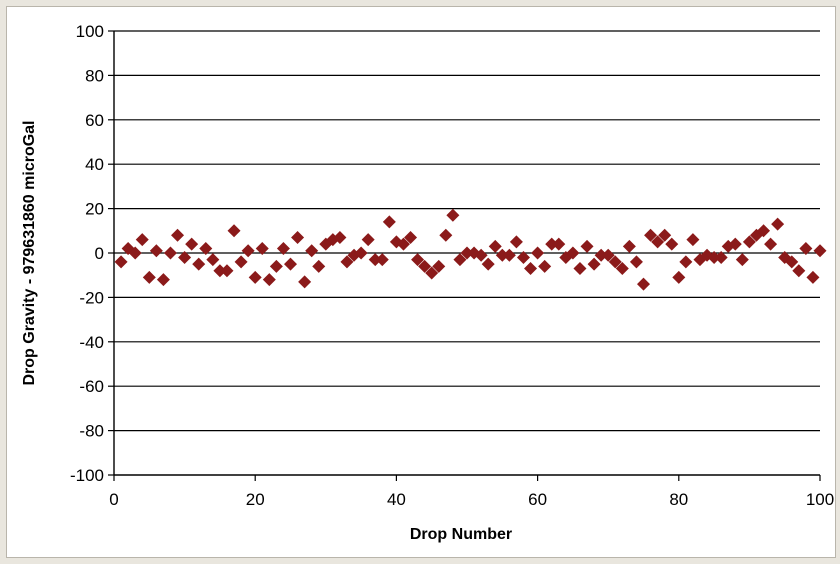 This screenshot has height=564, width=840. I want to click on y-tick-label: 60, so click(94, 120).